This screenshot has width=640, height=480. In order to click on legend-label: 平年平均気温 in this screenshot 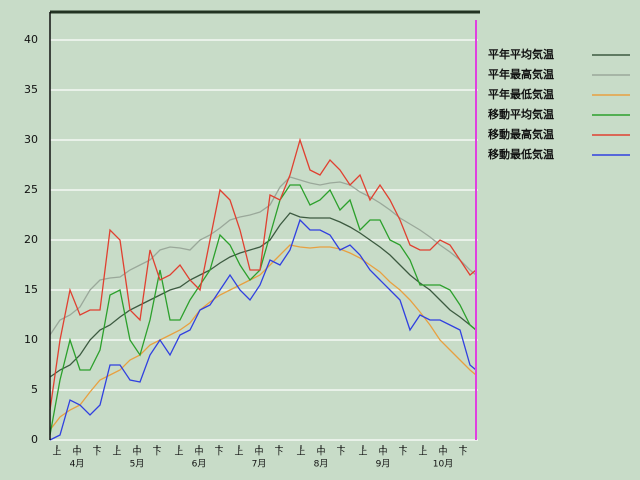, I will do `click(521, 54)`.